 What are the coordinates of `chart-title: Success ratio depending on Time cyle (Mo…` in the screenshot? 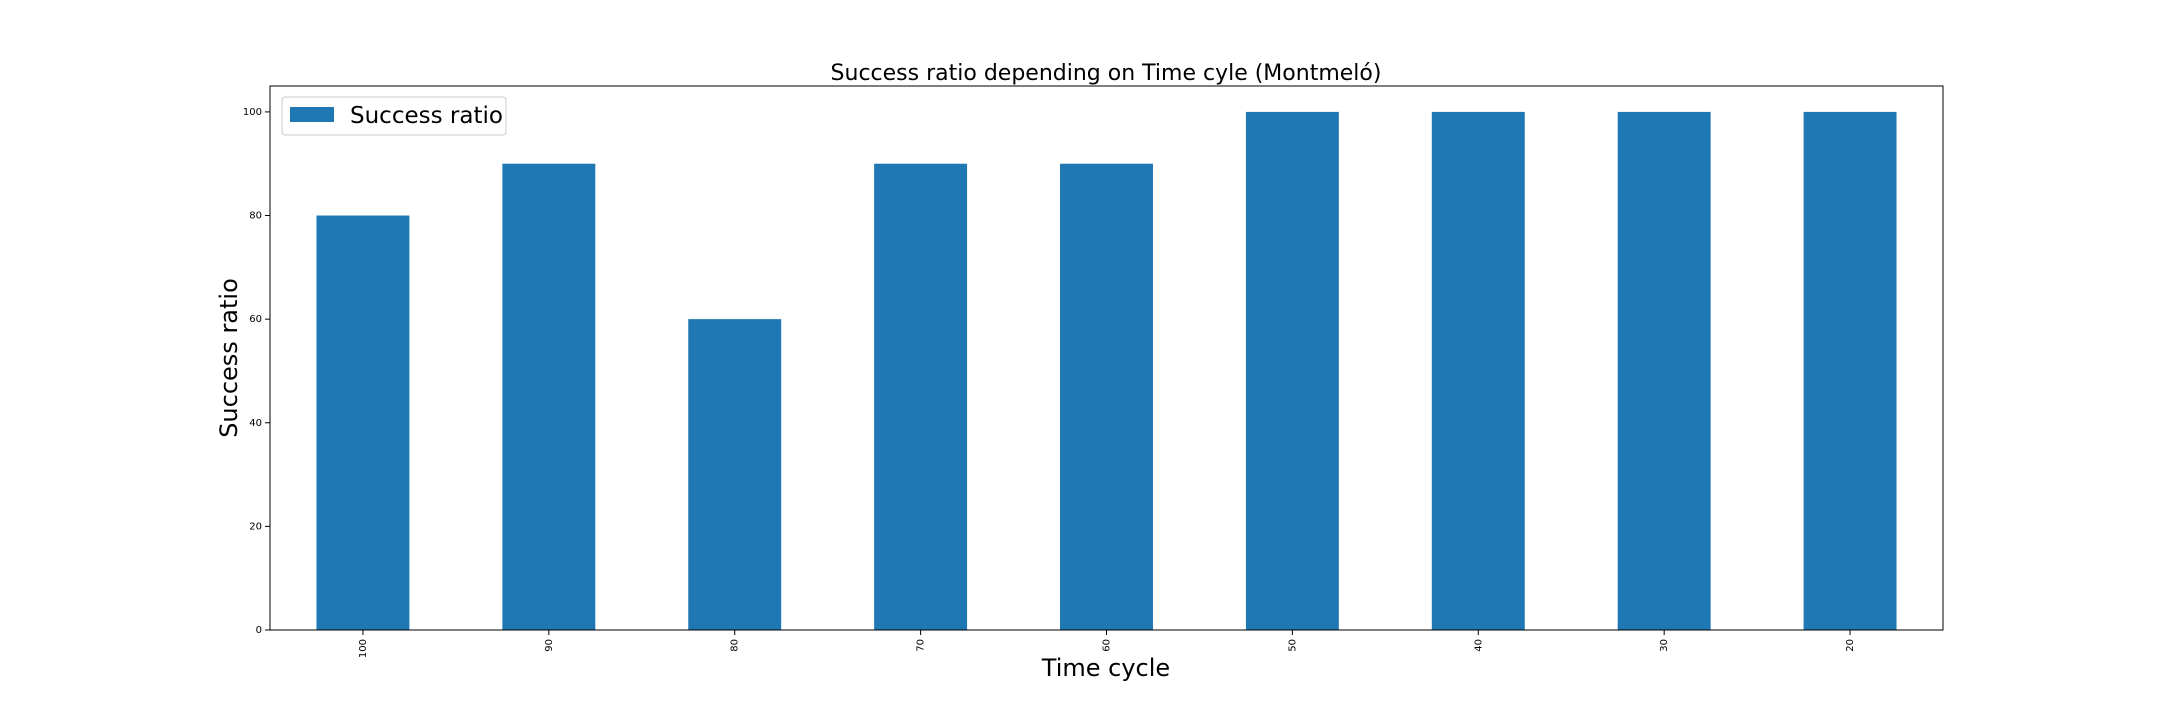 It's located at (1106, 73).